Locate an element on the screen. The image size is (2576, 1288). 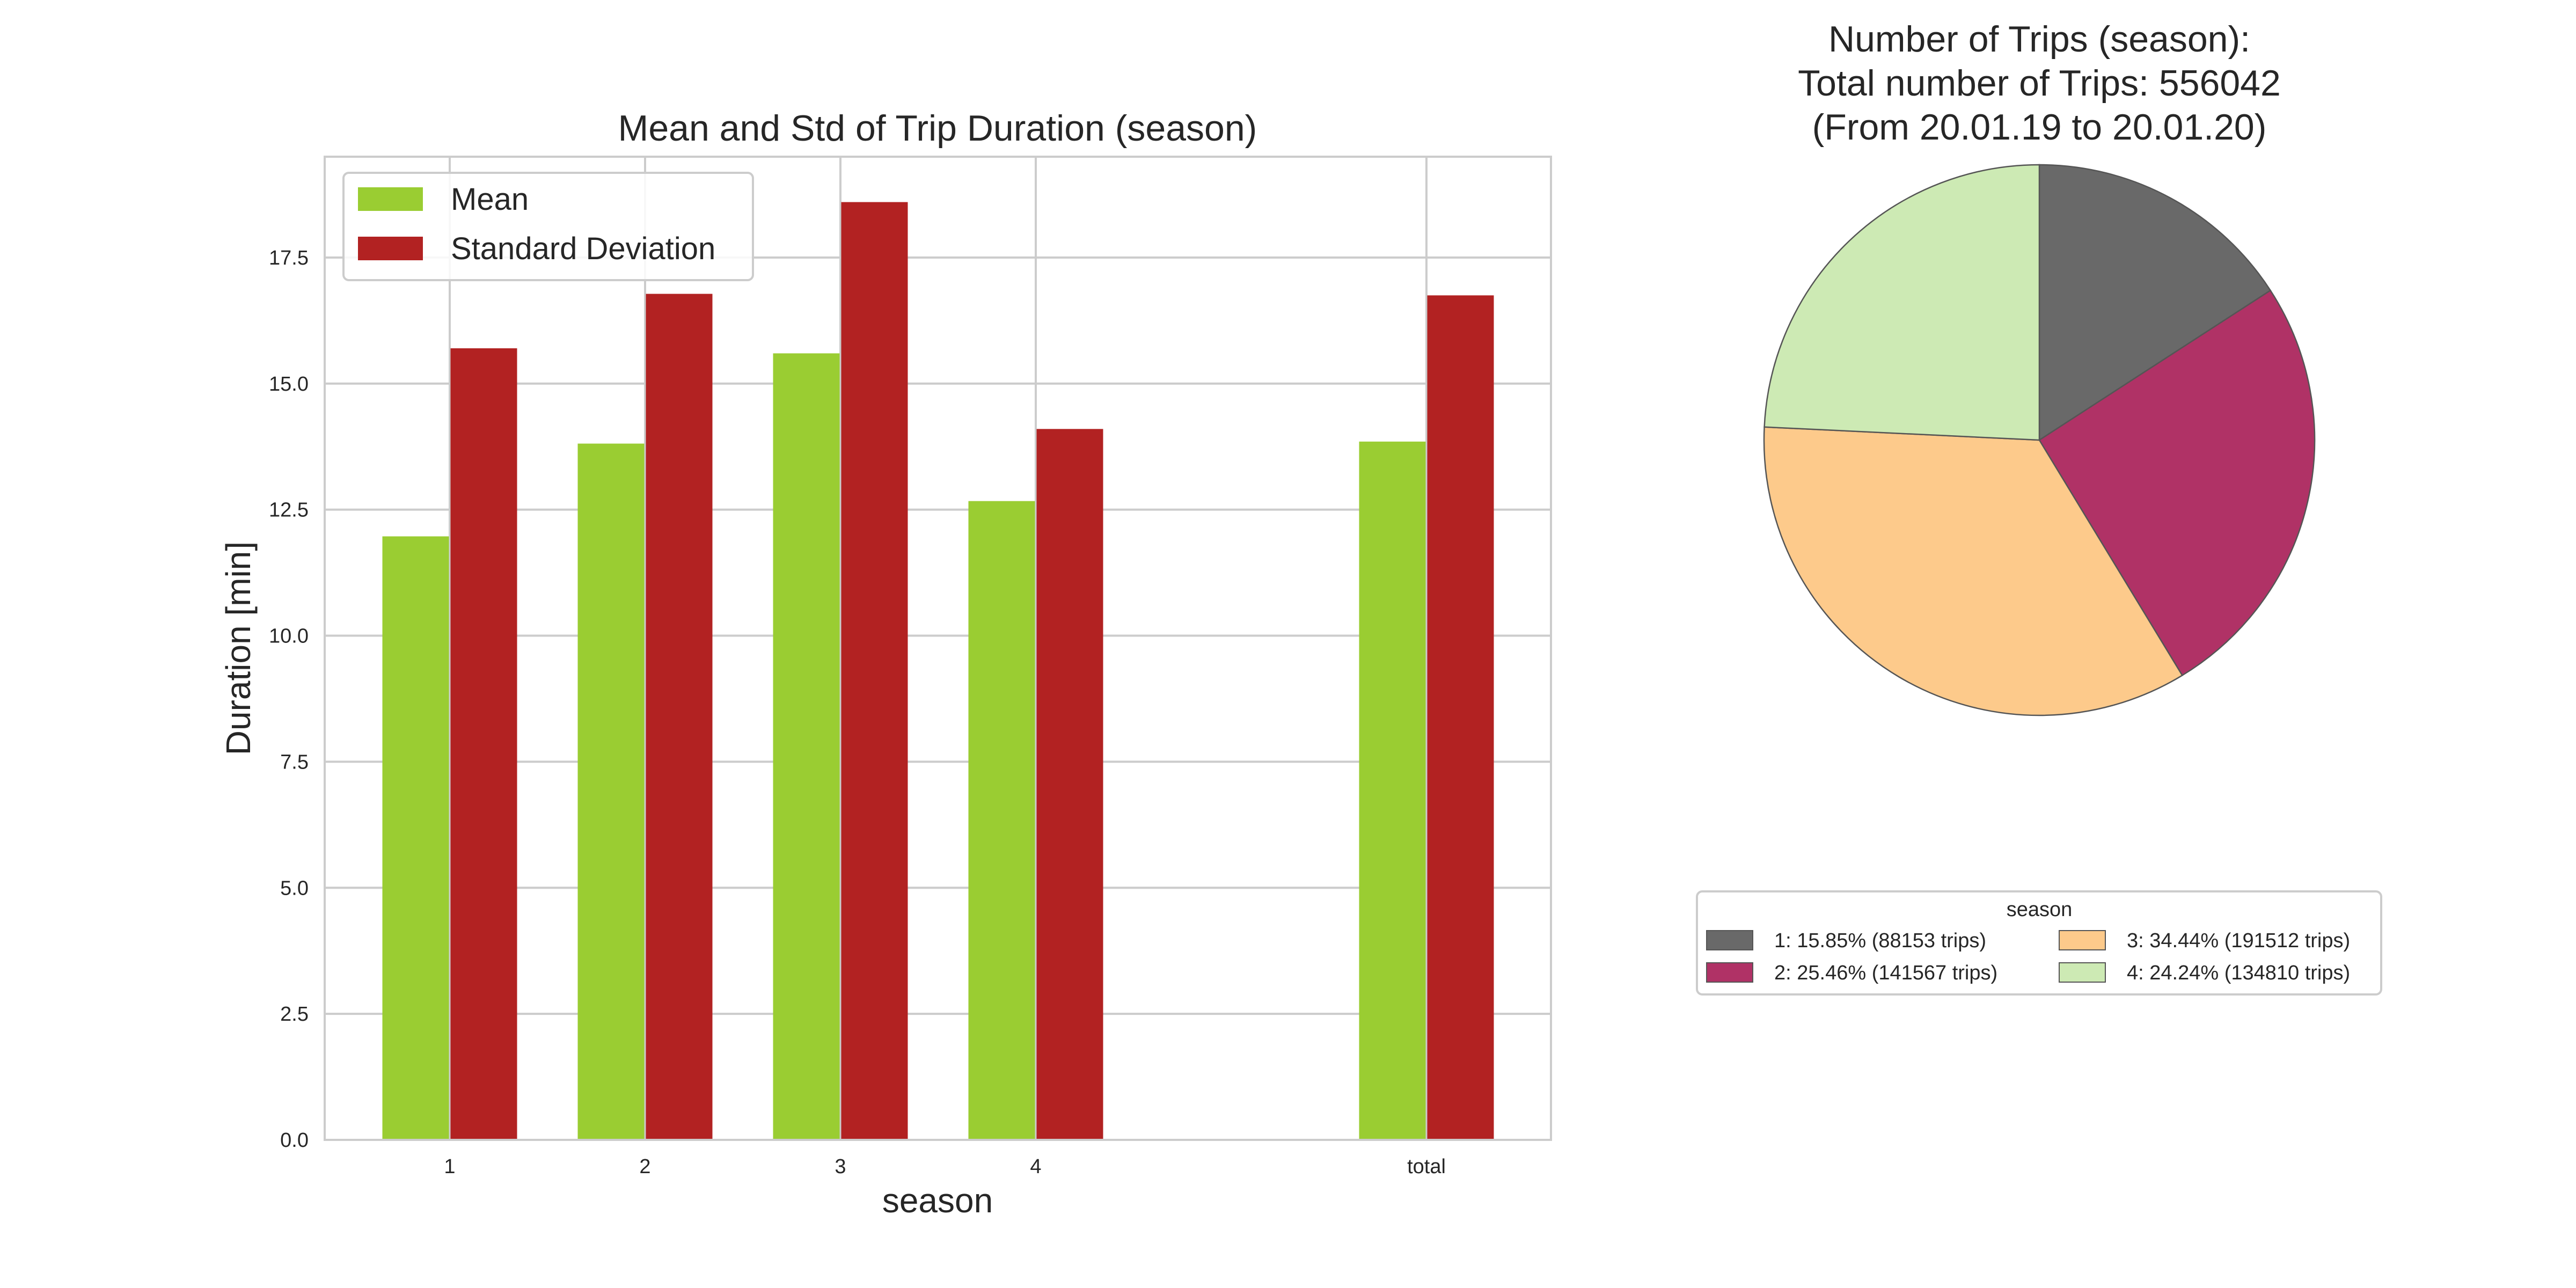
bar-x-tick-labels: 1 2 3 4 total is located at coordinates (944, 1166).